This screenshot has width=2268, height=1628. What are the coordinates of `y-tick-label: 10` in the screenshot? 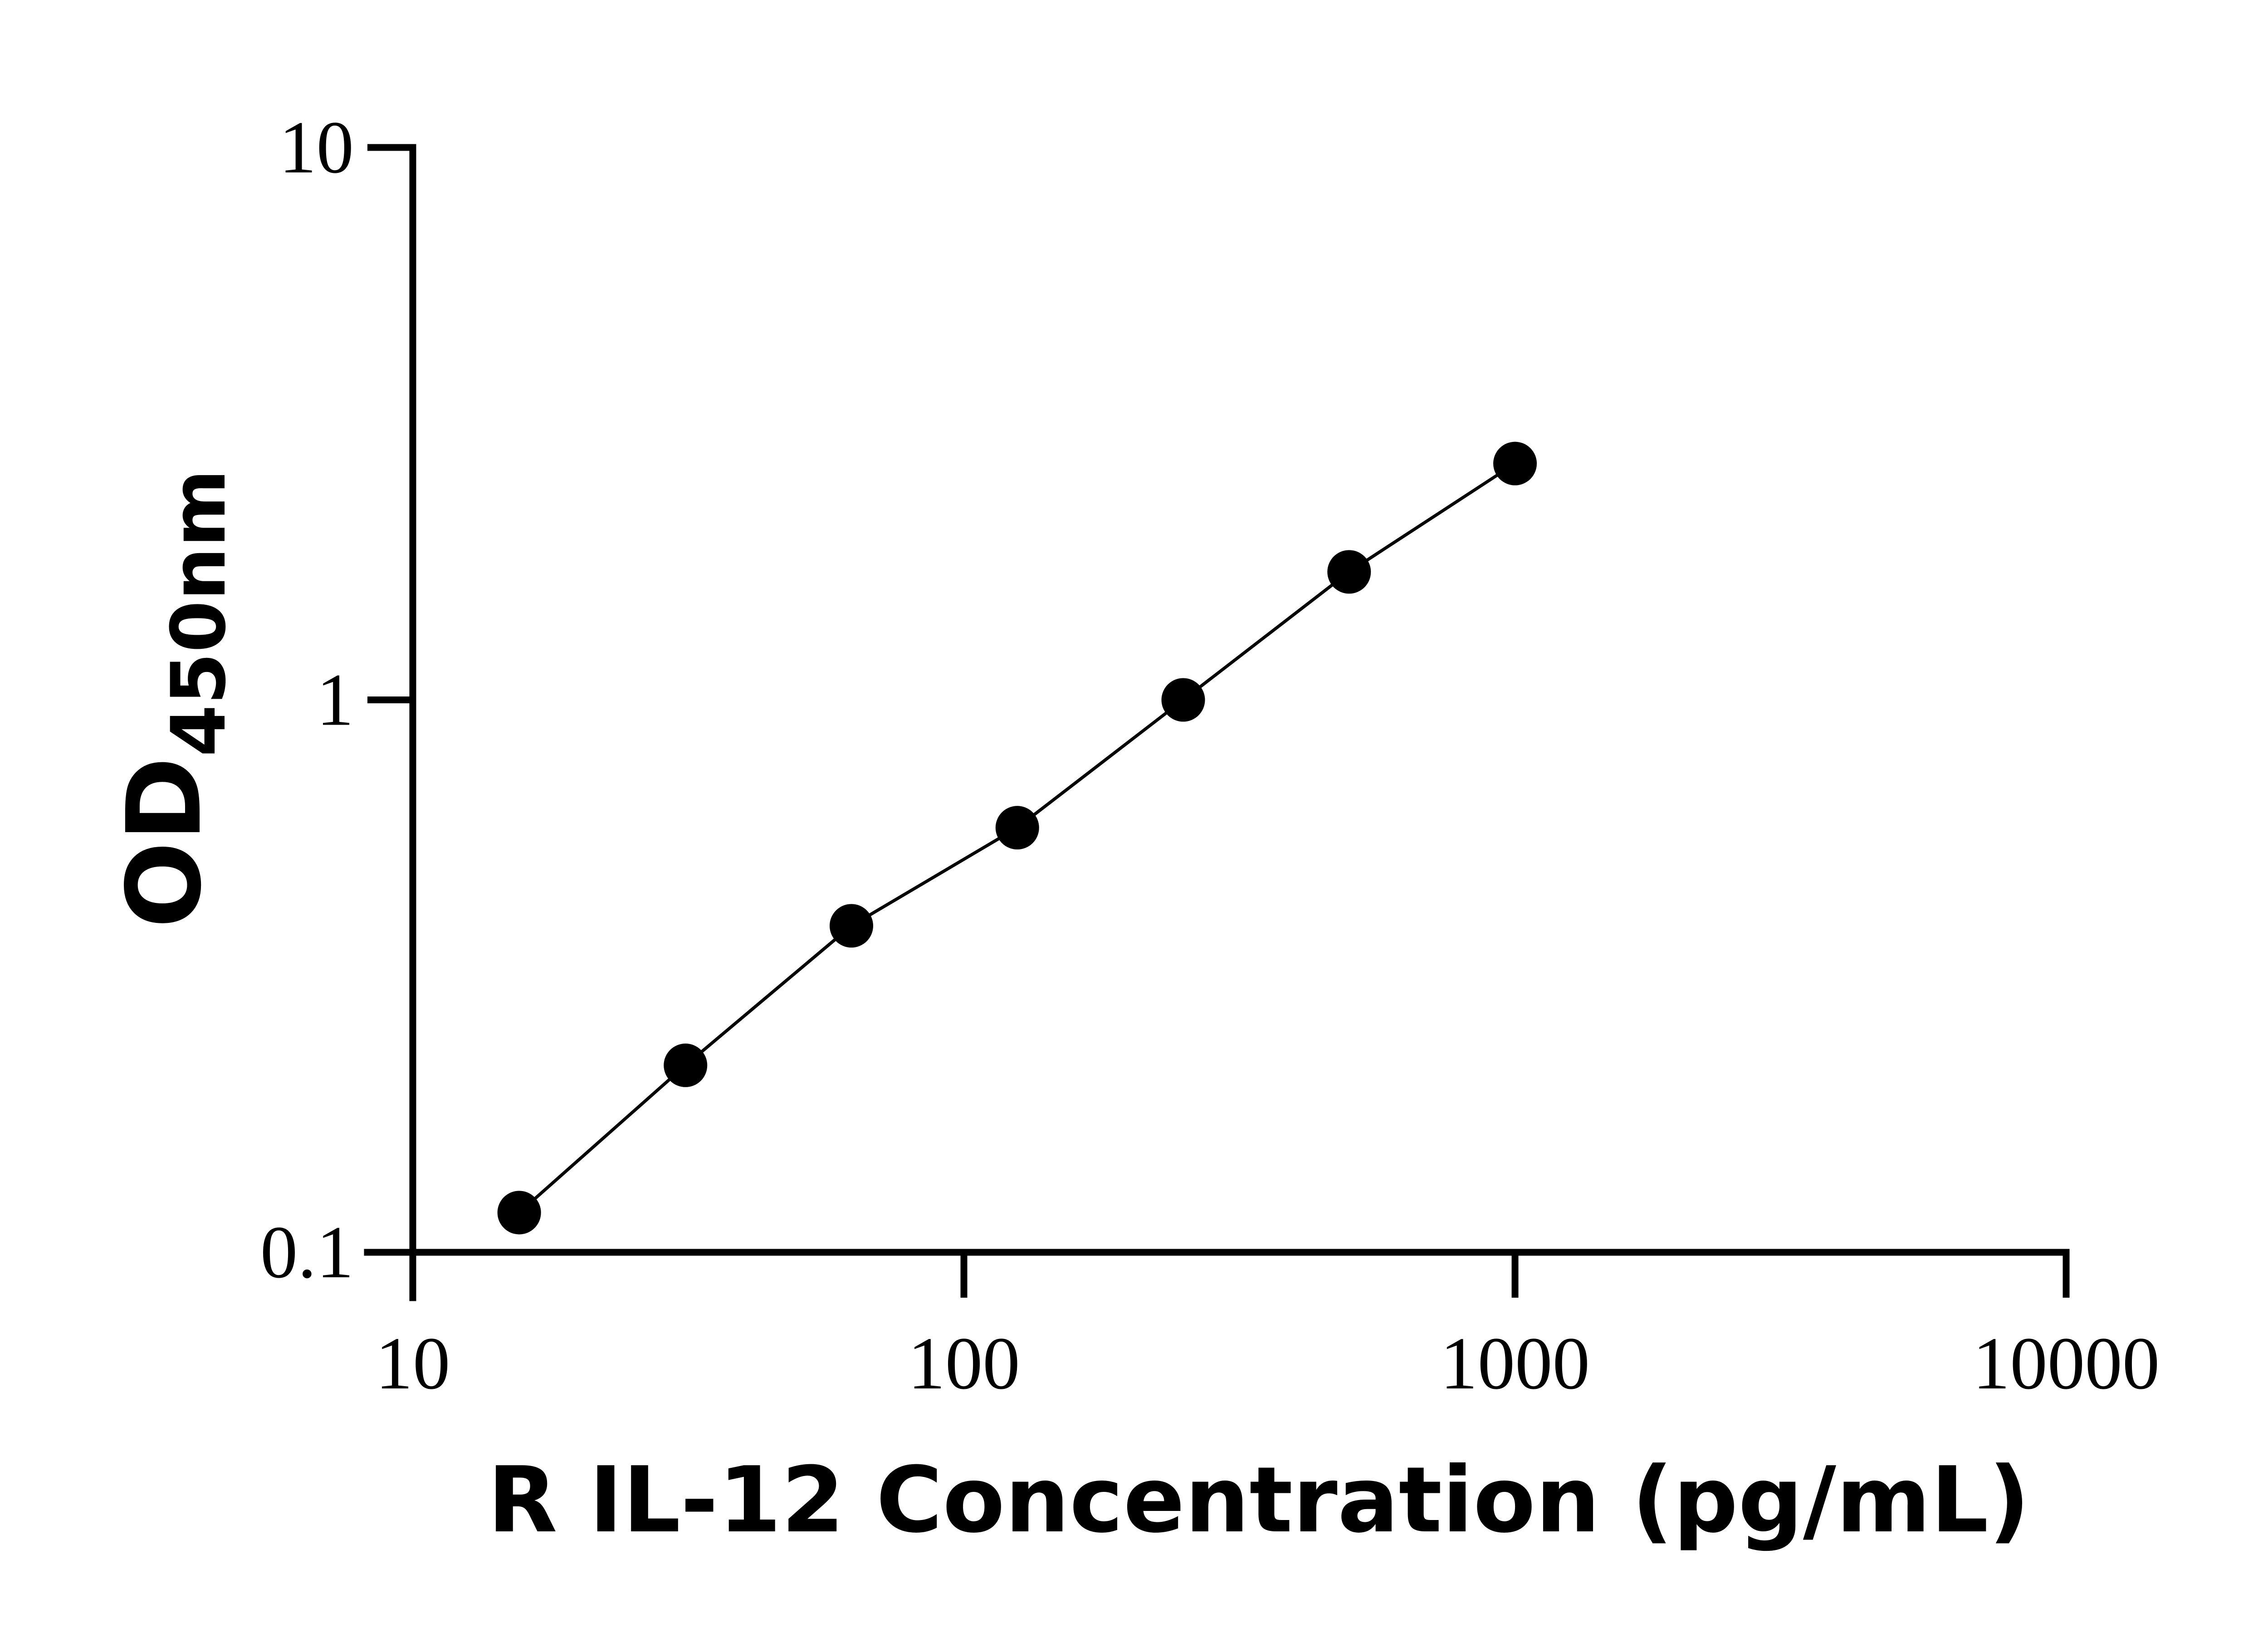 It's located at (317, 147).